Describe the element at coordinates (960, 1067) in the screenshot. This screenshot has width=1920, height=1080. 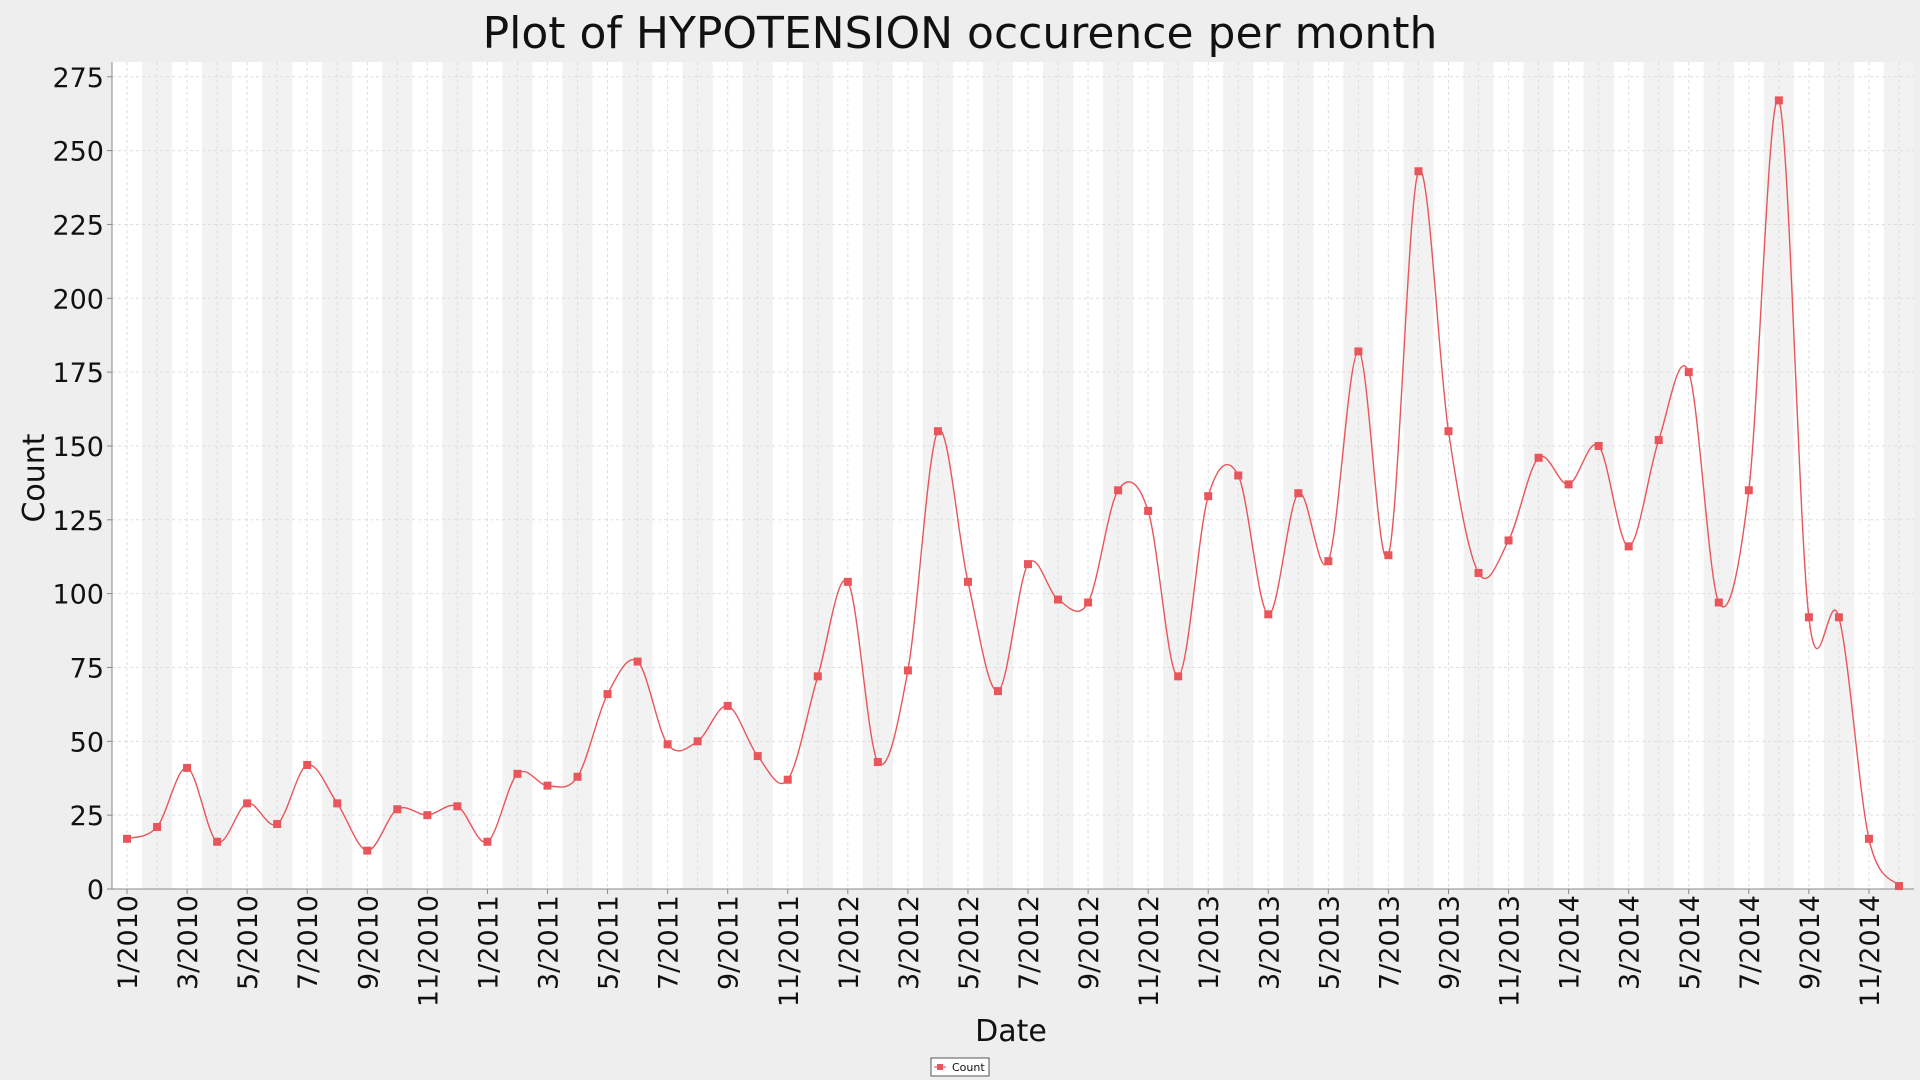
I see `legend: Count` at that location.